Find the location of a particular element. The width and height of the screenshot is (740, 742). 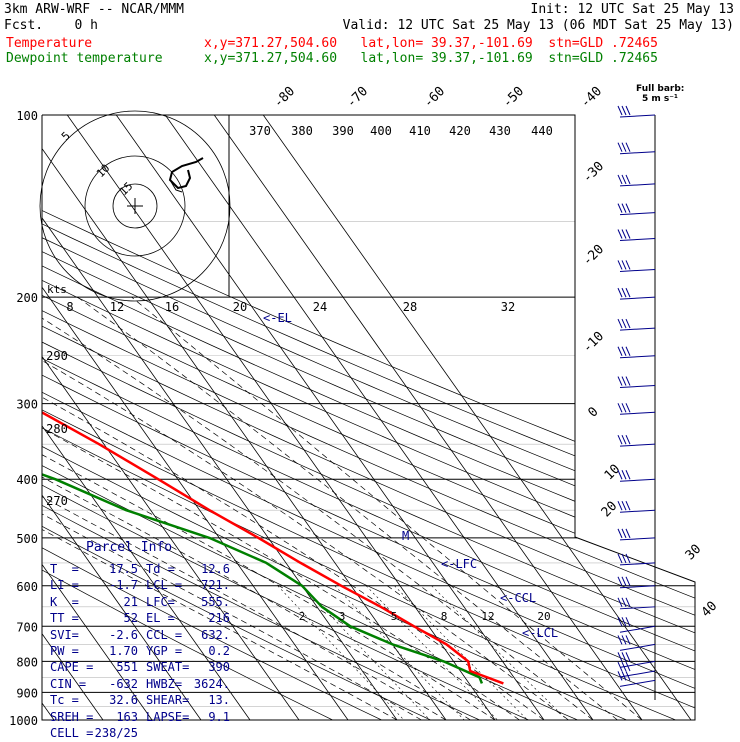

parcel-cell: 12.6 is located at coordinates (215, 569).